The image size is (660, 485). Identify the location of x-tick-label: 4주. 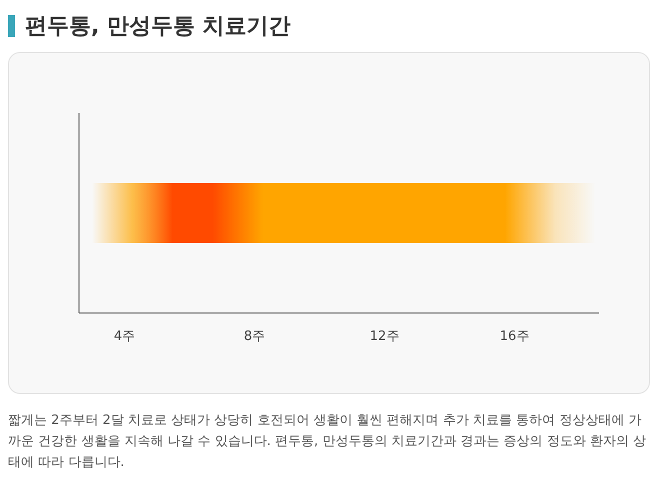
(125, 336).